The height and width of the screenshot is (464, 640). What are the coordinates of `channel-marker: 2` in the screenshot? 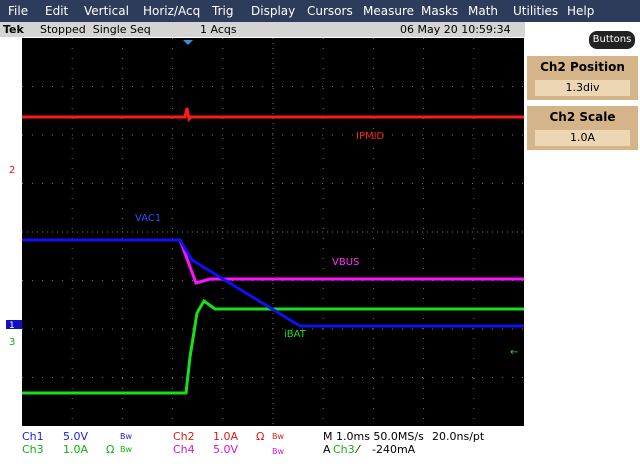 It's located at (12, 170).